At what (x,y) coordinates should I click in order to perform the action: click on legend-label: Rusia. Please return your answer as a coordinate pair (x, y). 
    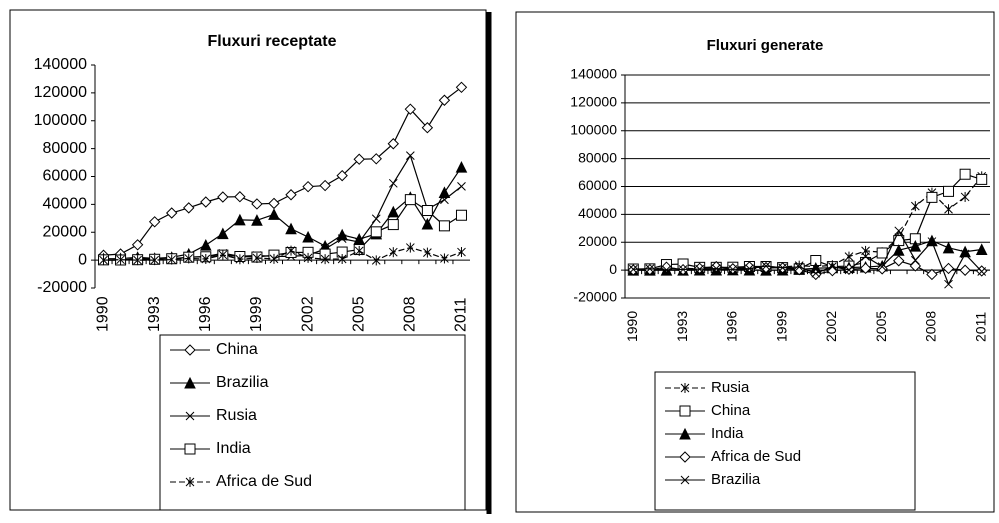
    Looking at the image, I should click on (730, 387).